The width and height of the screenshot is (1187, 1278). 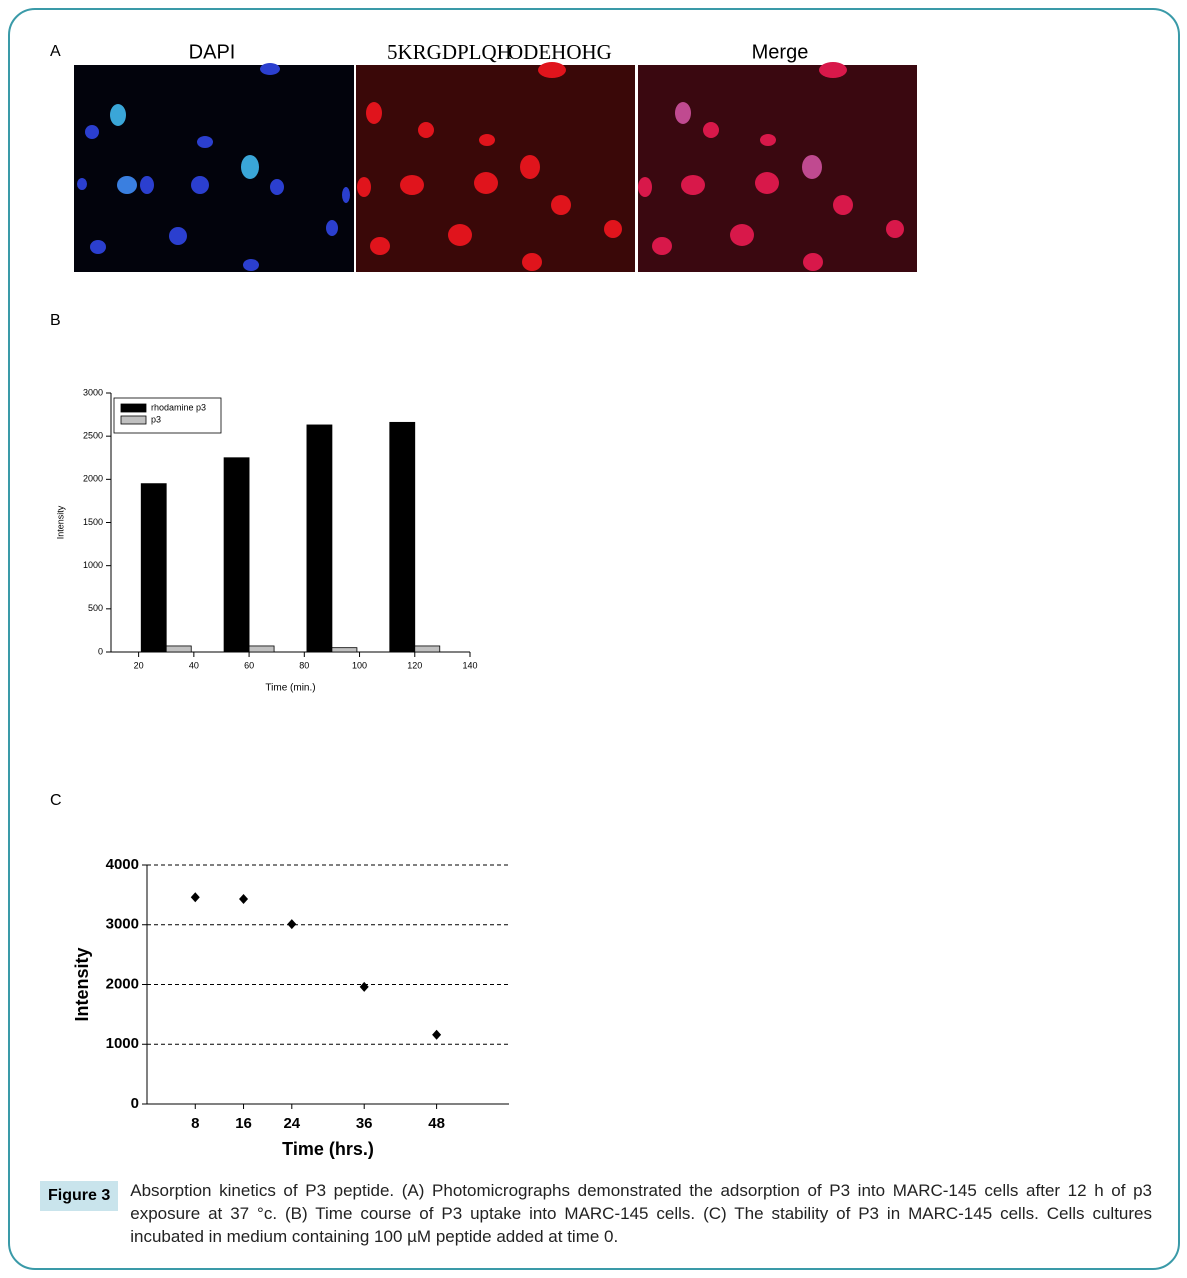 I want to click on caption-label: Figure 3, so click(x=79, y=1196).